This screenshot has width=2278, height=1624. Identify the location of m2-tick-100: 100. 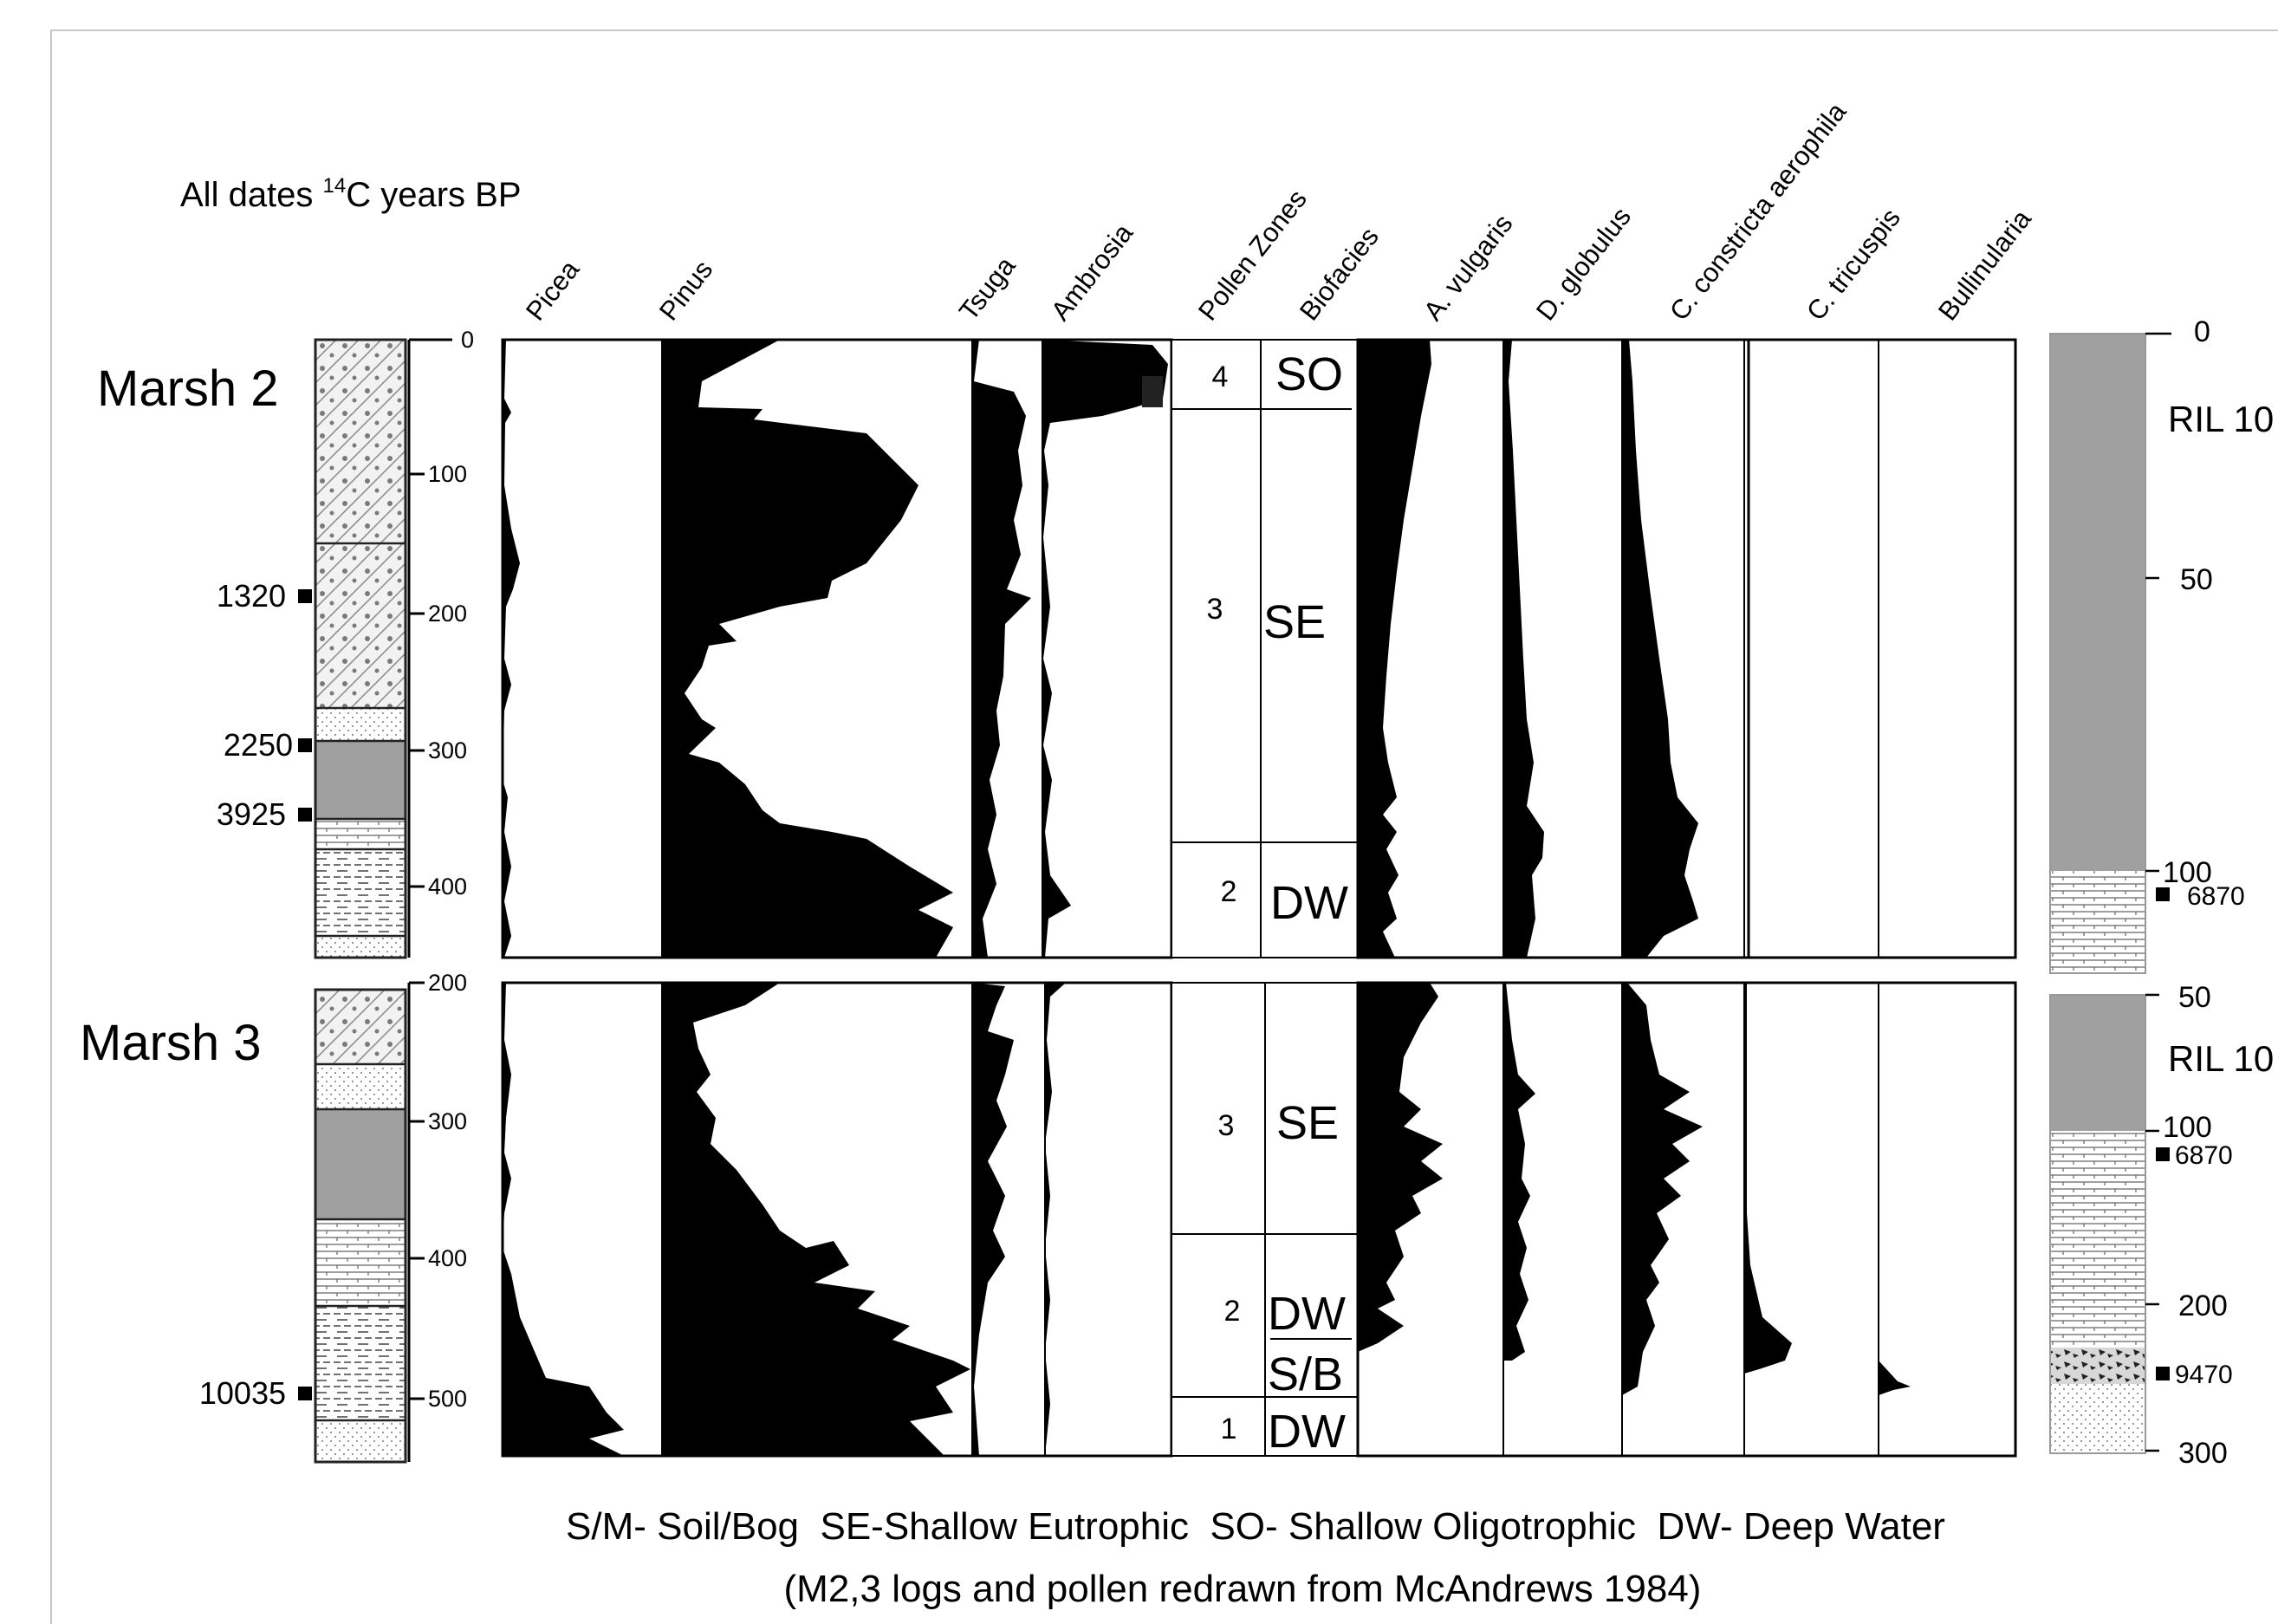
(447, 474).